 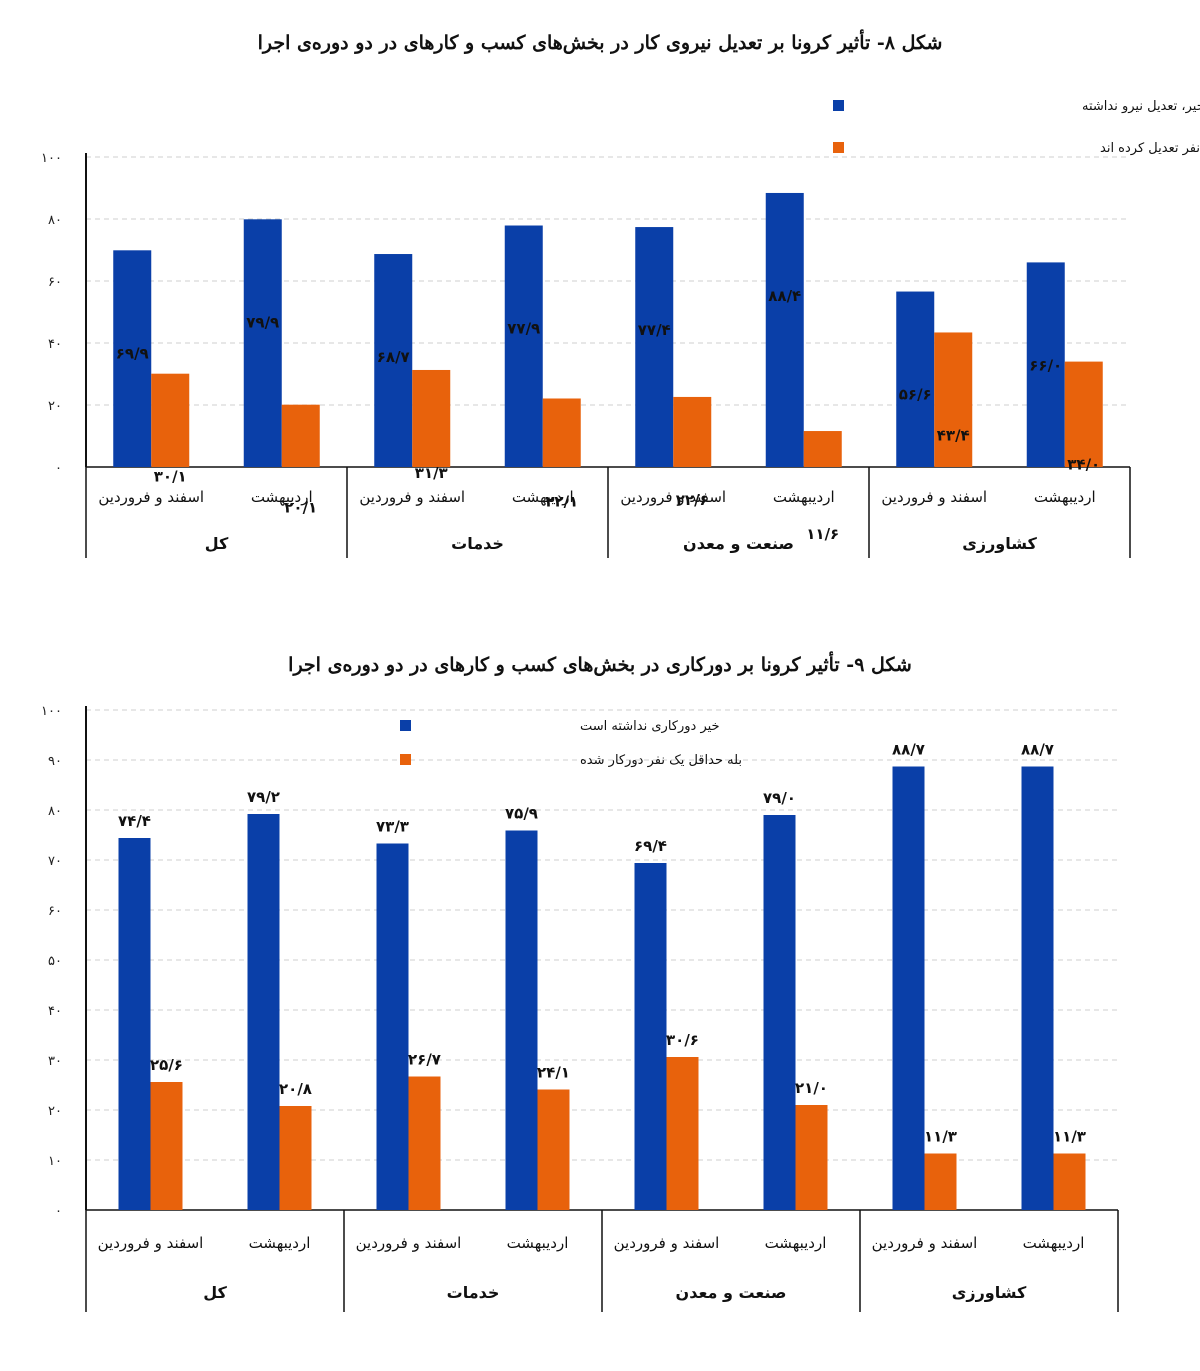 I want to click on data-label: ۷۳/۳, so click(x=392, y=827).